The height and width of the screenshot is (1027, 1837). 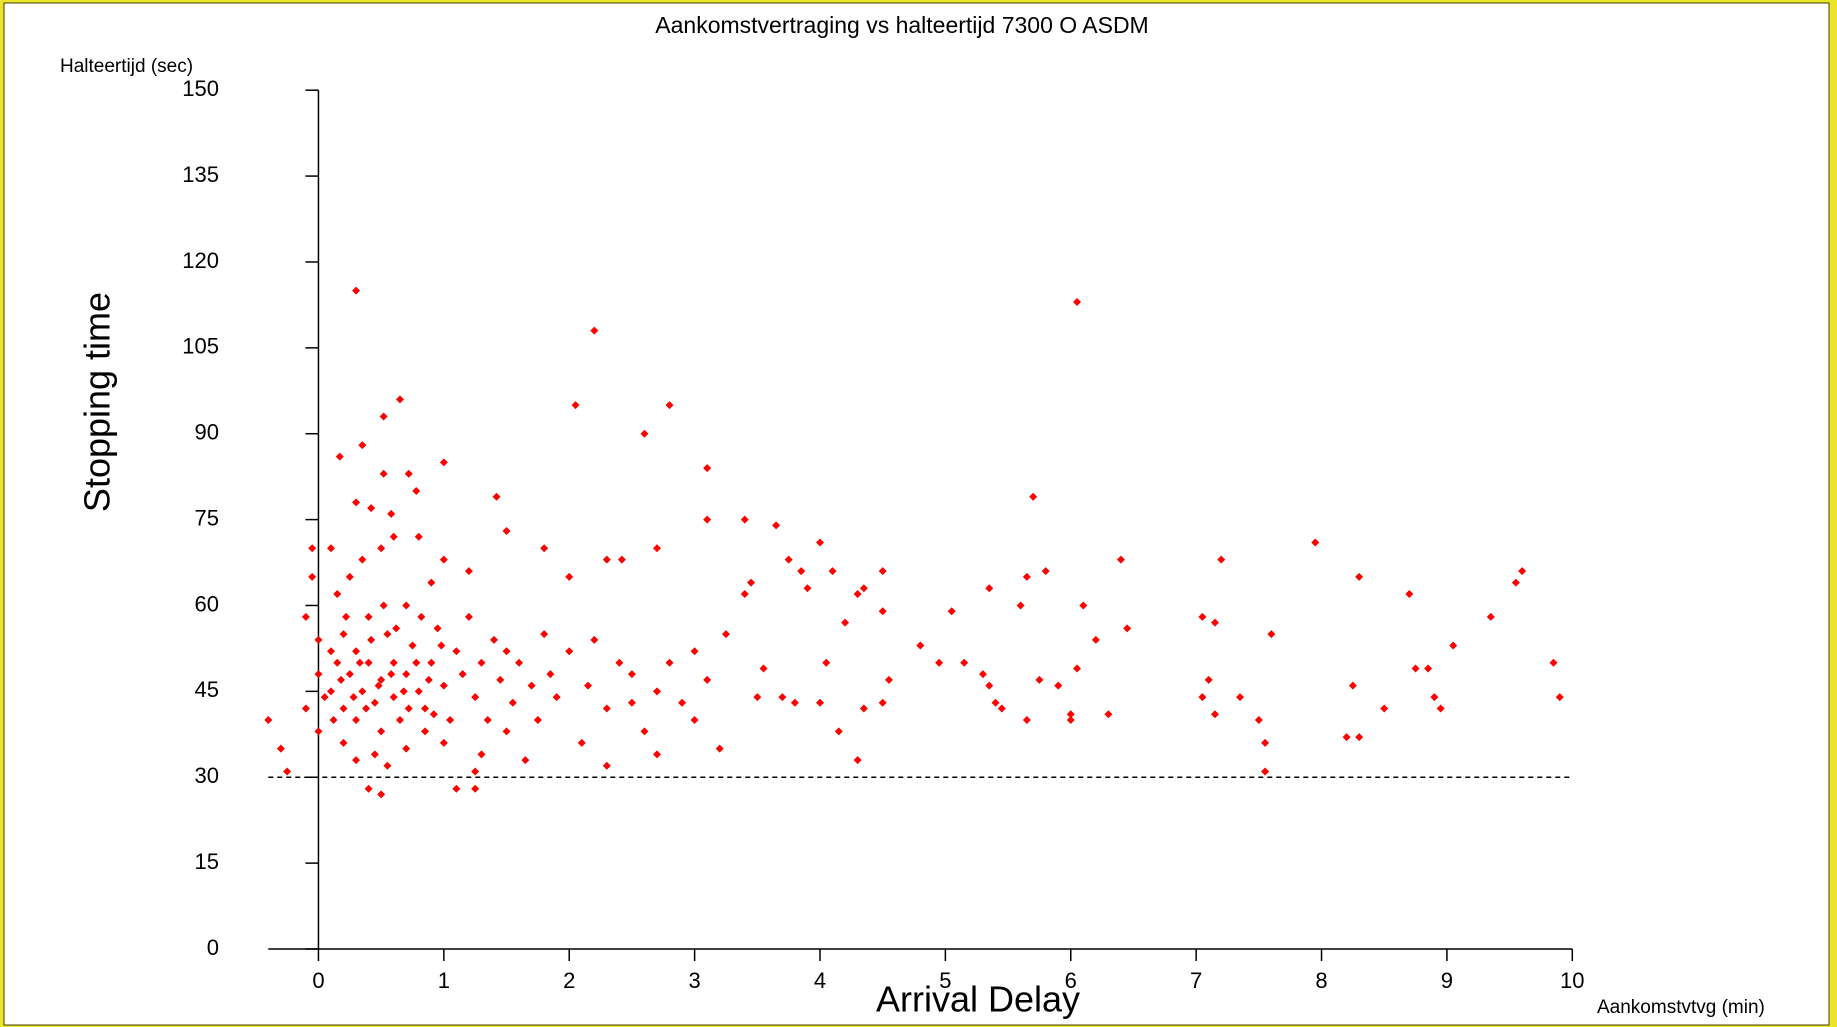 What do you see at coordinates (1321, 980) in the screenshot?
I see `x-tick-label: 8` at bounding box center [1321, 980].